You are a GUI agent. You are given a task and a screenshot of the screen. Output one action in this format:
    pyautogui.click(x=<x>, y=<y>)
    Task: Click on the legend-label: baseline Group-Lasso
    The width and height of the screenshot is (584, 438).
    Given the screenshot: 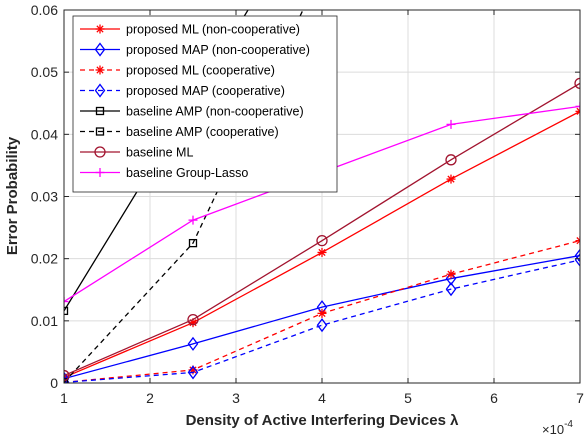 What is the action you would take?
    pyautogui.click(x=187, y=173)
    